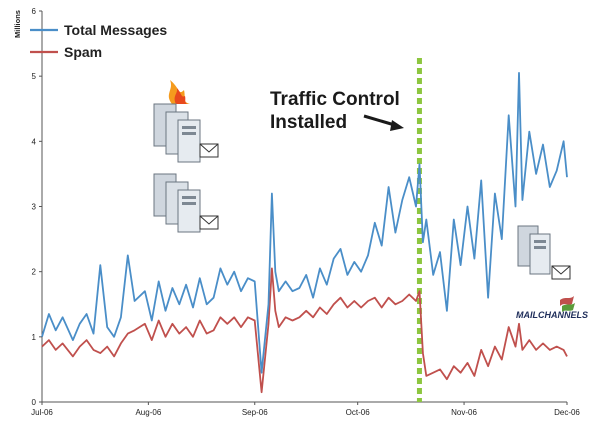 Image resolution: width=595 pixels, height=431 pixels. I want to click on x-tick-label: Aug-06, so click(148, 412).